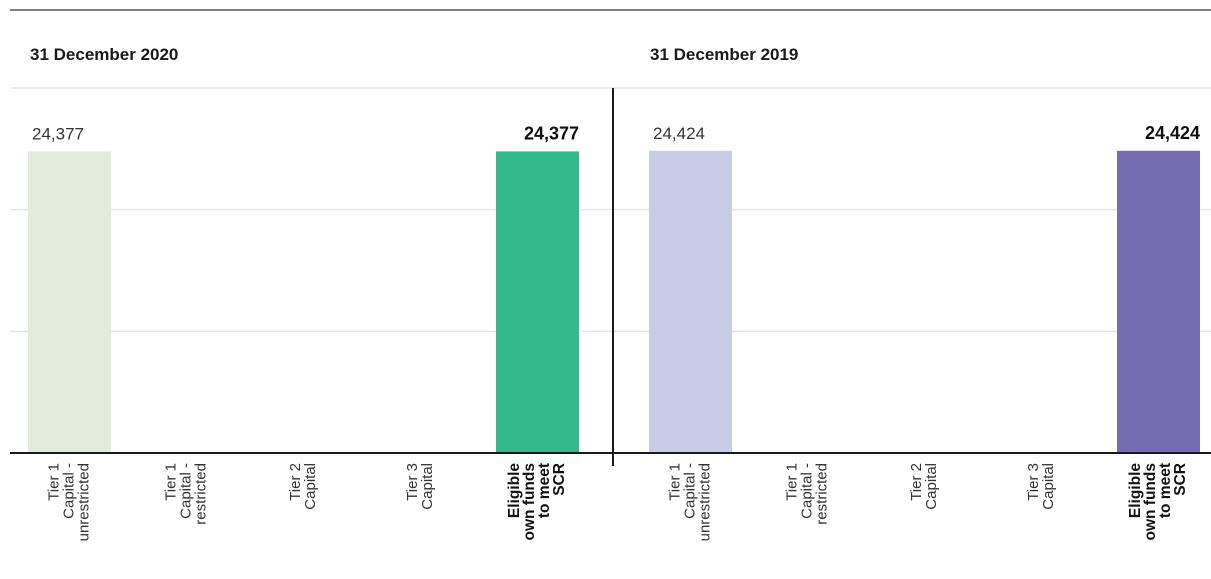  What do you see at coordinates (724, 54) in the screenshot?
I see `panel-title-2019: 31 December 2019` at bounding box center [724, 54].